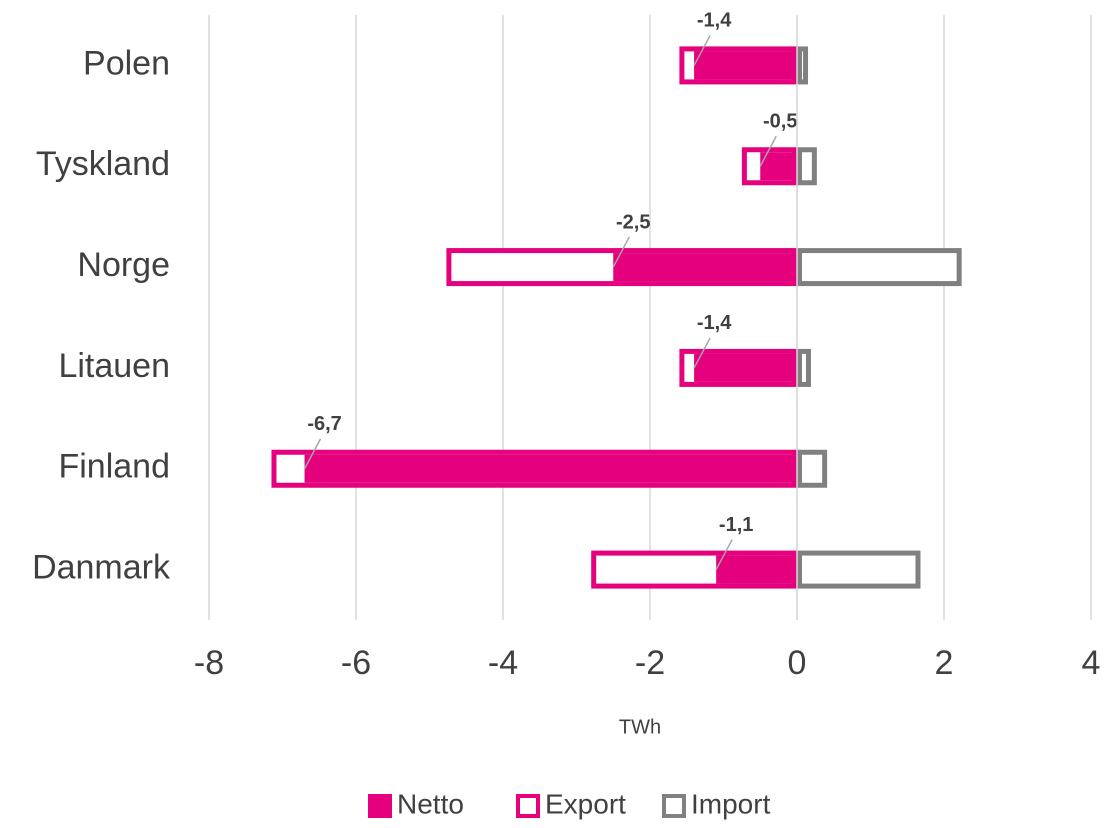 Image resolution: width=1104 pixels, height=828 pixels. What do you see at coordinates (640, 727) in the screenshot?
I see `x-axis-label: TWh` at bounding box center [640, 727].